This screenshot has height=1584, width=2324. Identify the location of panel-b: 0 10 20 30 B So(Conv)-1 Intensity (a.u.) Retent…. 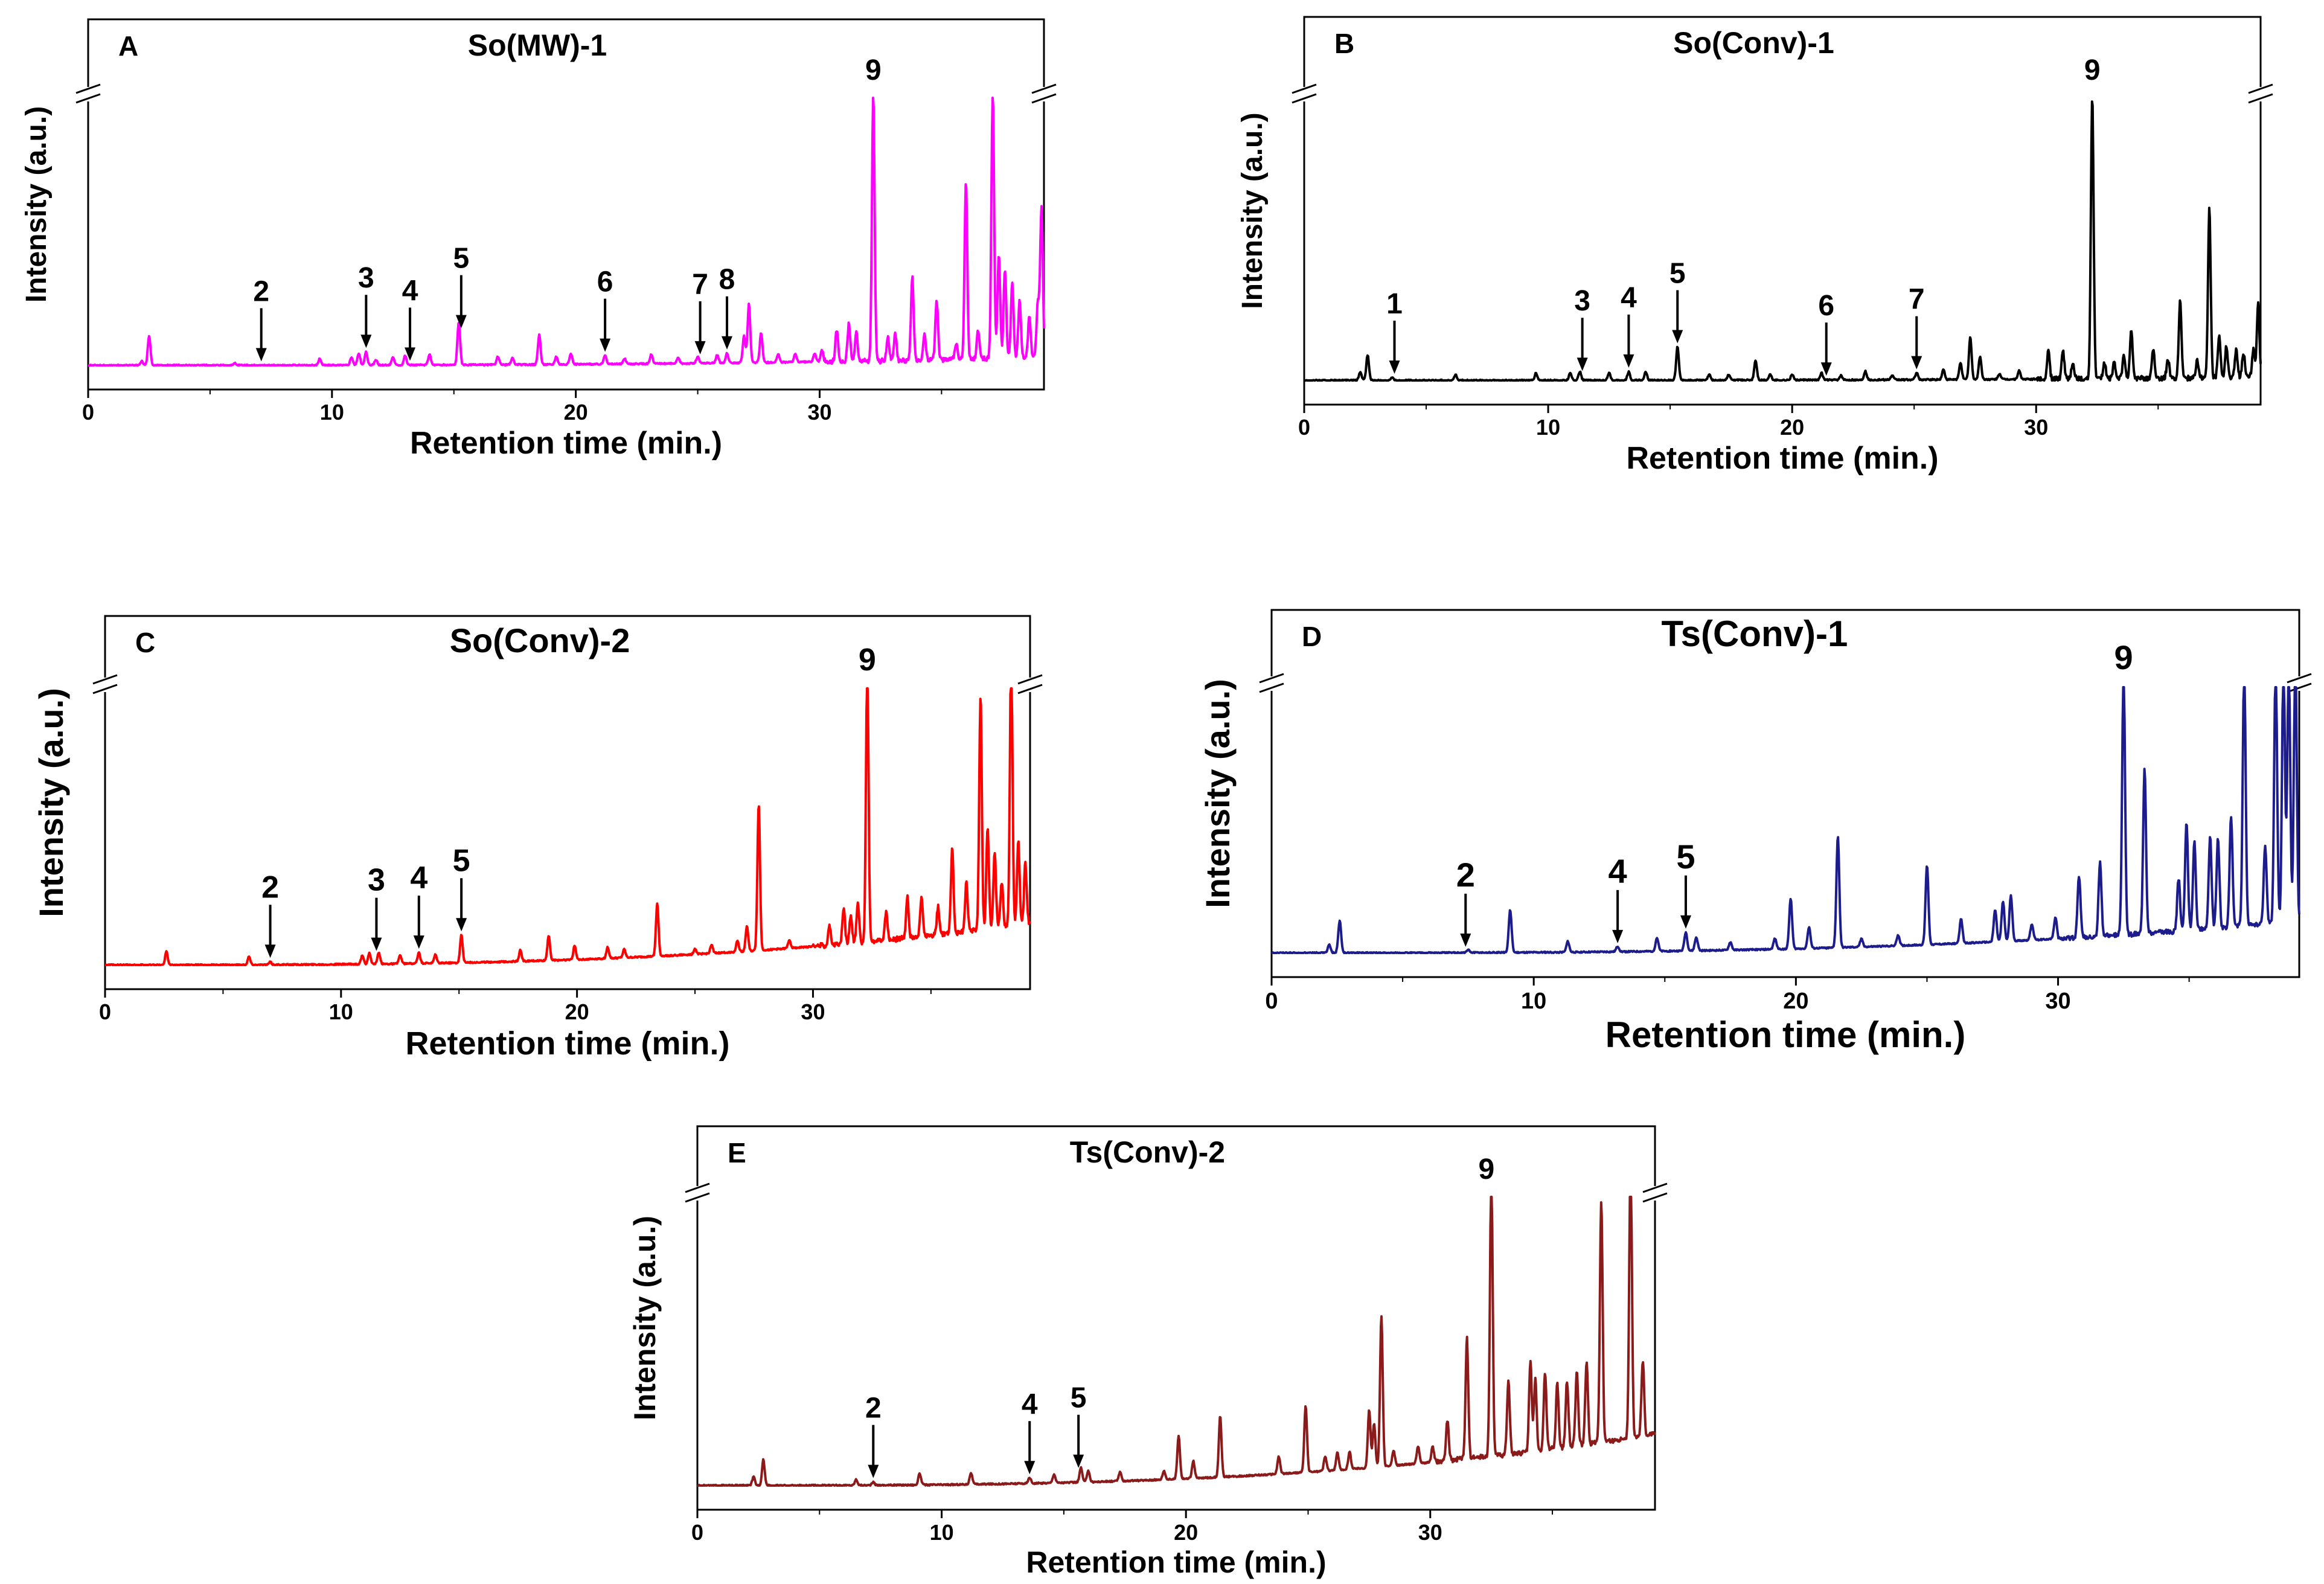
(1755, 246).